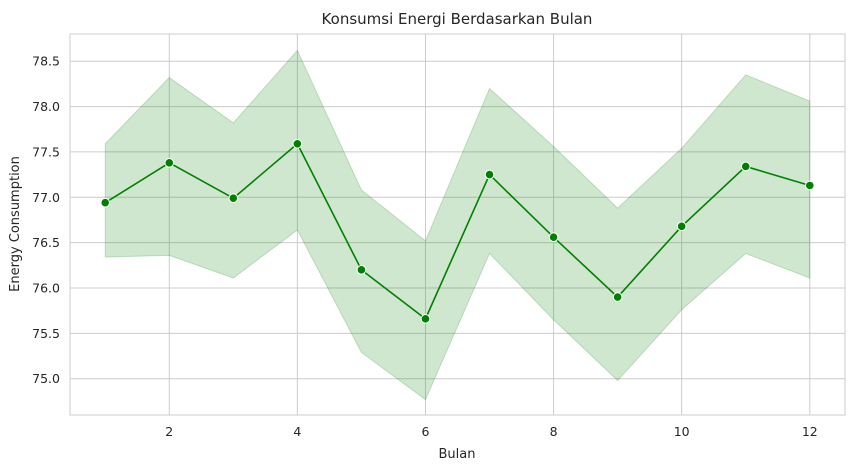 This screenshot has width=855, height=470. What do you see at coordinates (169, 431) in the screenshot?
I see `x-tick-label: 2` at bounding box center [169, 431].